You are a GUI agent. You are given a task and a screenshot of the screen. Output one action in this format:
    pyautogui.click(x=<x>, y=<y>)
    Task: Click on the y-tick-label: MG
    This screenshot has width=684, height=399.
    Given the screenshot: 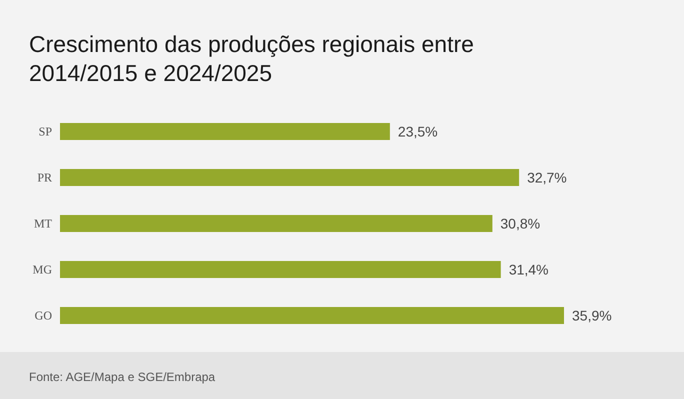 What is the action you would take?
    pyautogui.click(x=42, y=269)
    